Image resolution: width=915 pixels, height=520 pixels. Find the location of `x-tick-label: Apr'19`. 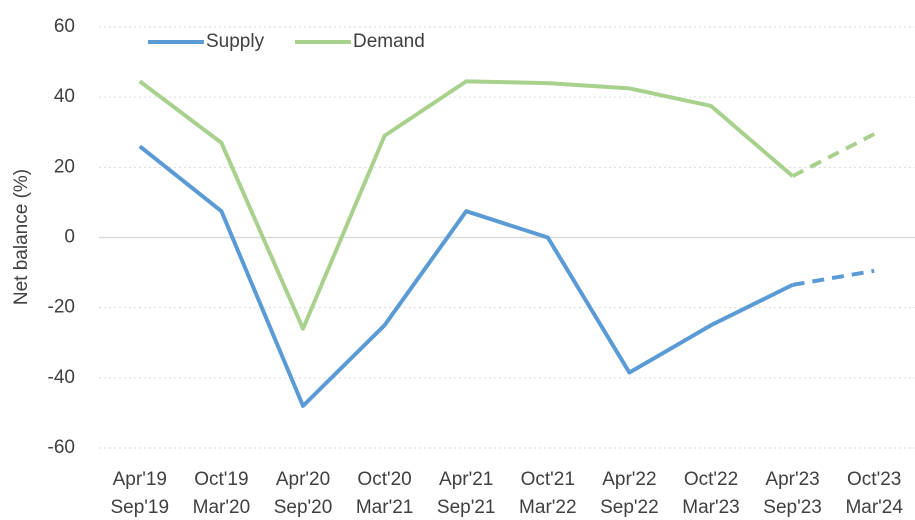

x-tick-label: Apr'19 is located at coordinates (140, 479).